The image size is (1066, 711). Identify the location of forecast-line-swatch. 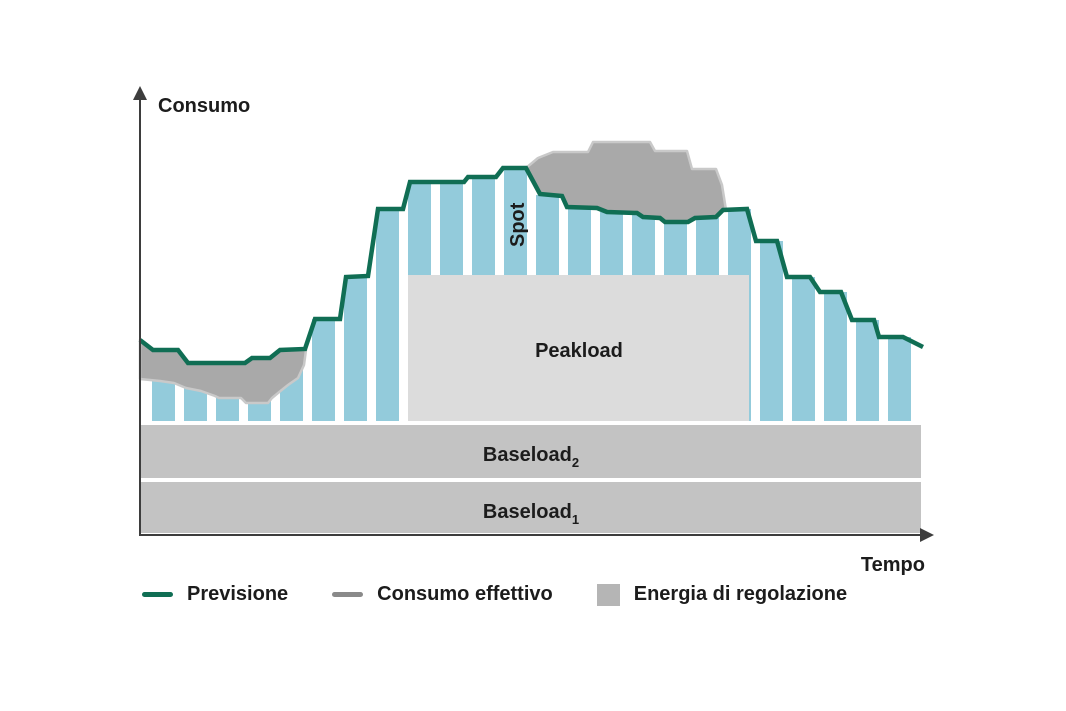
(157, 594).